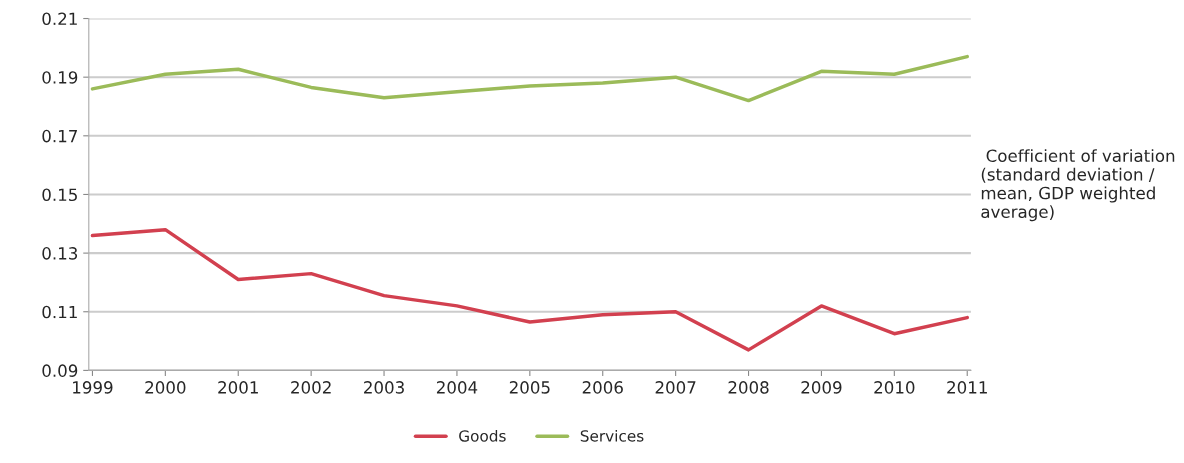  What do you see at coordinates (529, 78) in the screenshot?
I see `line-series` at bounding box center [529, 78].